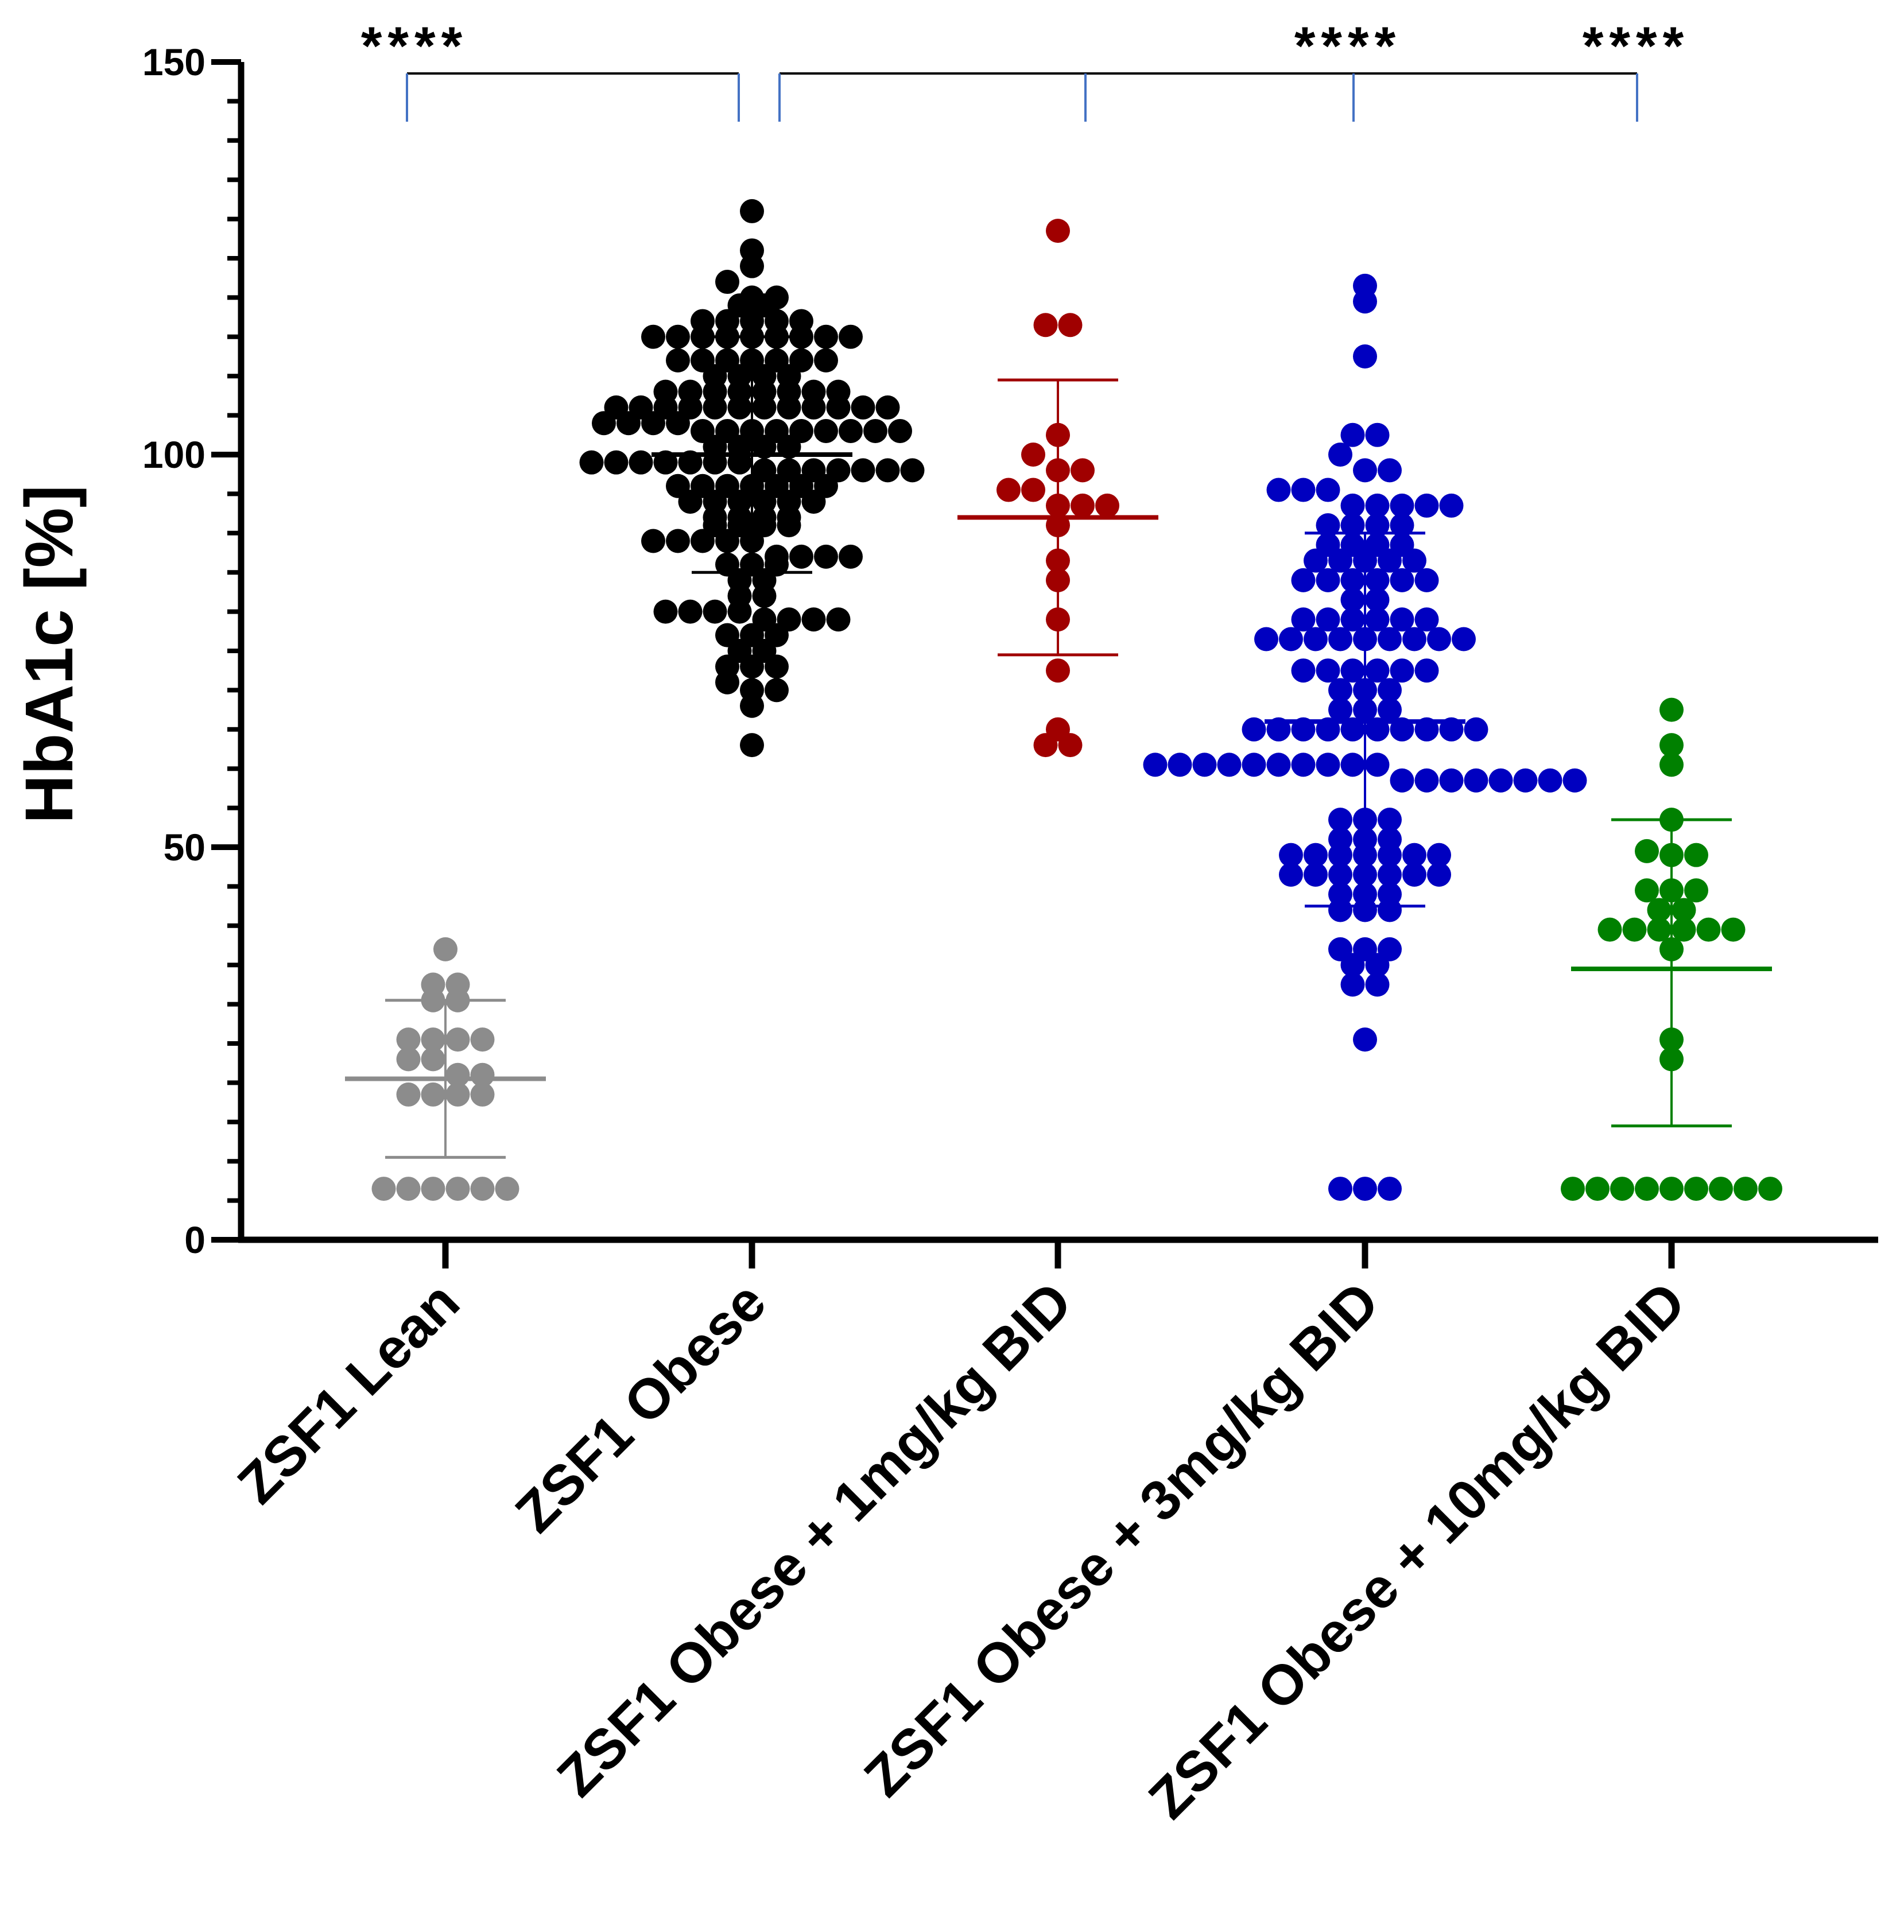  What do you see at coordinates (184, 847) in the screenshot?
I see `y-tick-label: 50` at bounding box center [184, 847].